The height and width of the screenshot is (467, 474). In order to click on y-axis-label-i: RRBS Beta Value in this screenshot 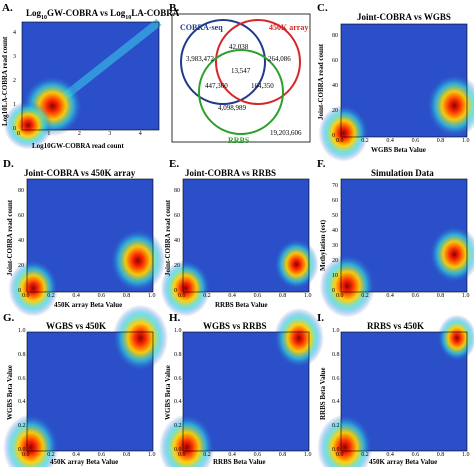, I will do `click(323, 393)`.